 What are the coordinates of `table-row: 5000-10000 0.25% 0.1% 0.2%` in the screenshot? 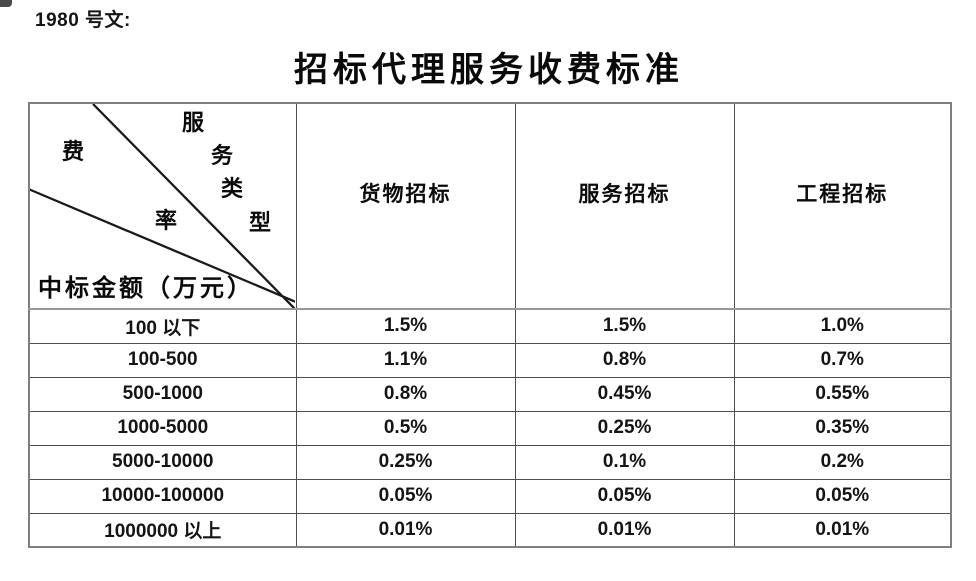 It's located at (490, 462).